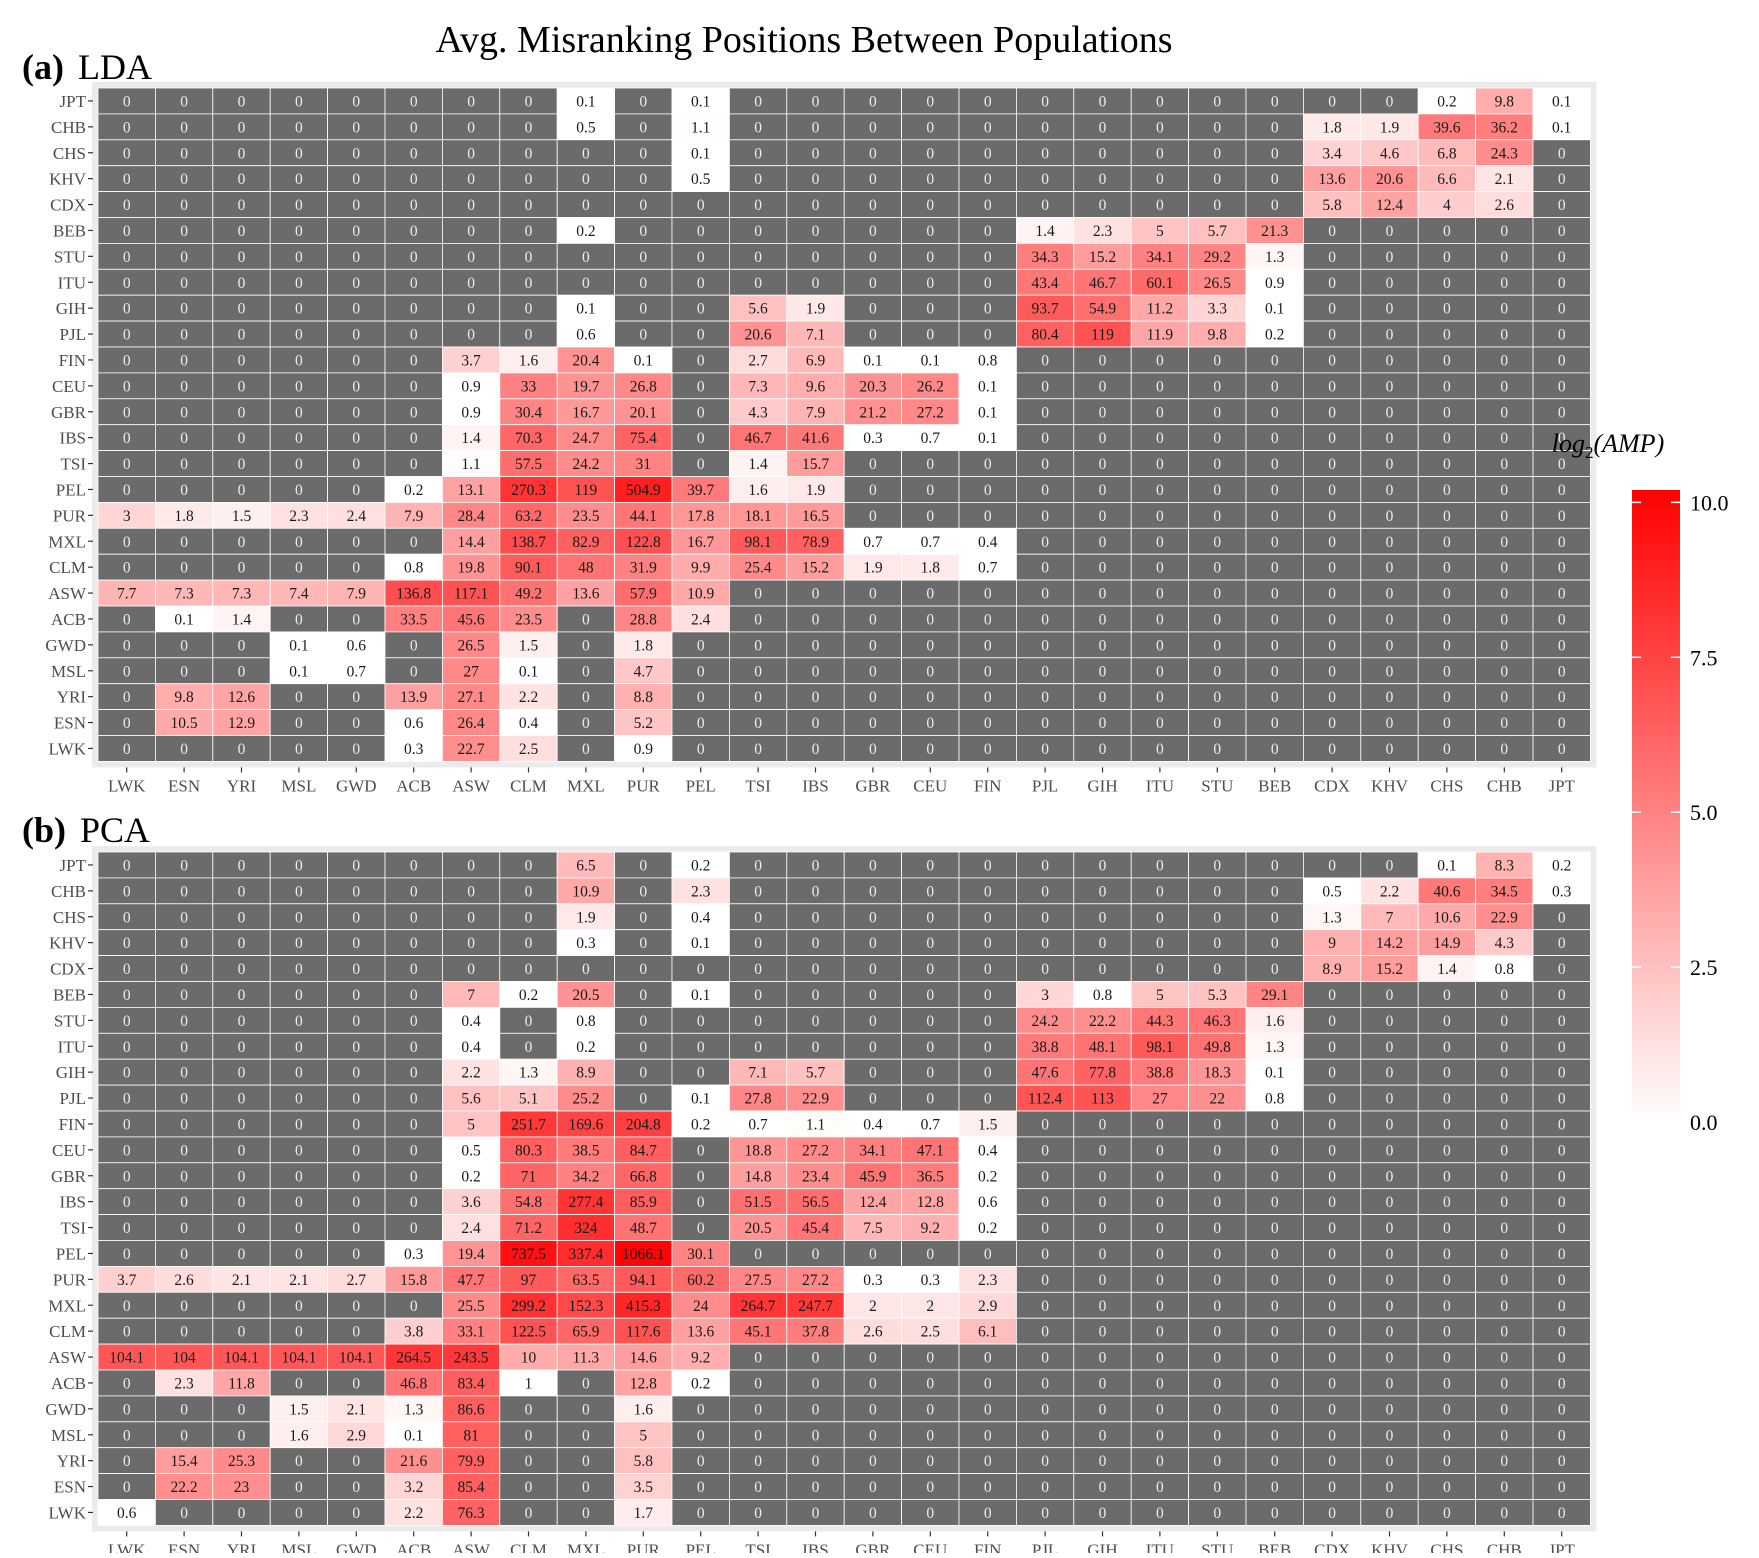 Image resolution: width=1759 pixels, height=1558 pixels. What do you see at coordinates (1275, 1021) in the screenshot?
I see `cell-value-label: 1.6` at bounding box center [1275, 1021].